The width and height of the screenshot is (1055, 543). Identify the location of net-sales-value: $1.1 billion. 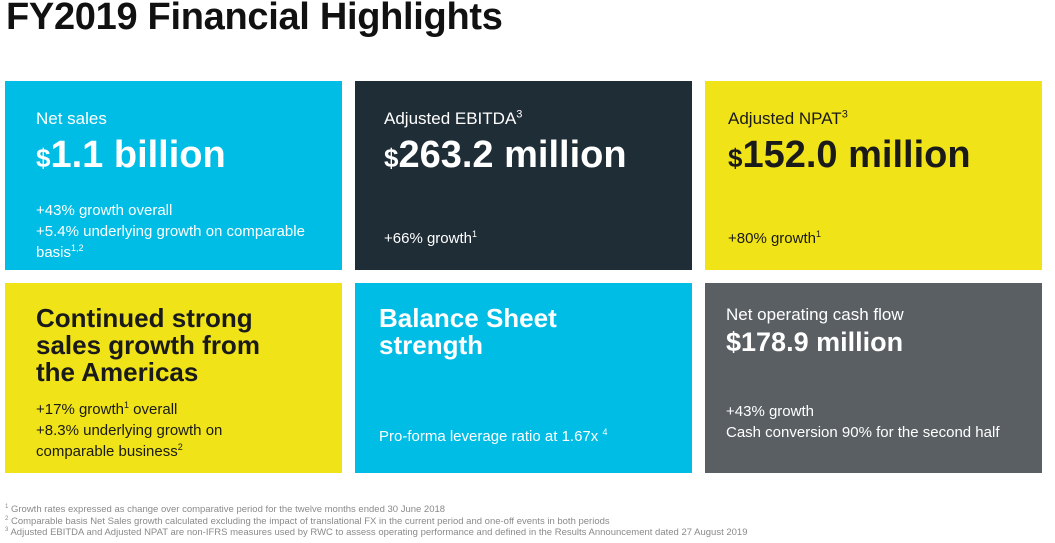
(131, 155).